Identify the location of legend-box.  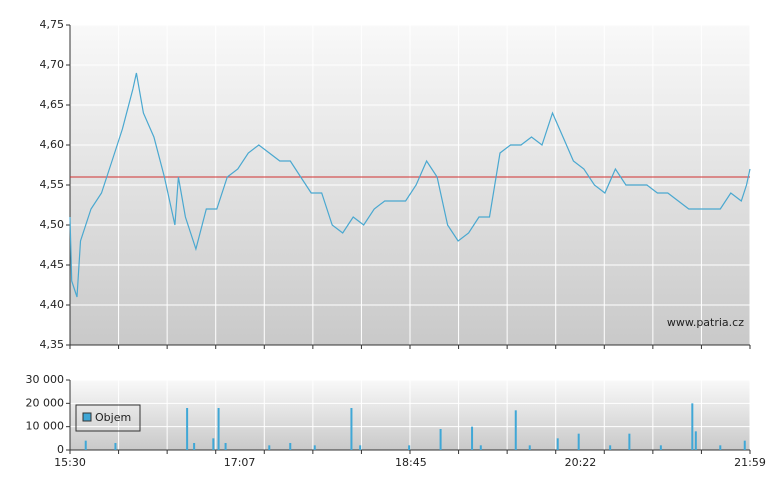
(108, 418).